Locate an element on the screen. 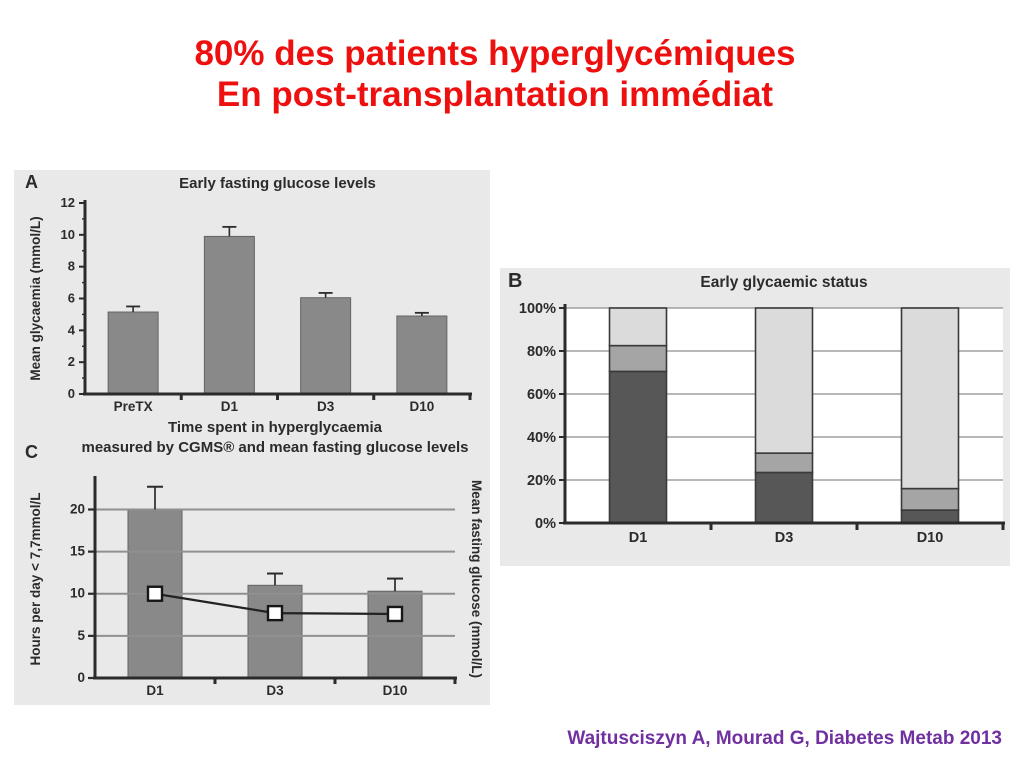 The height and width of the screenshot is (768, 1024). slide-title-line1: 80% des patients hyperglycémiques is located at coordinates (495, 53).